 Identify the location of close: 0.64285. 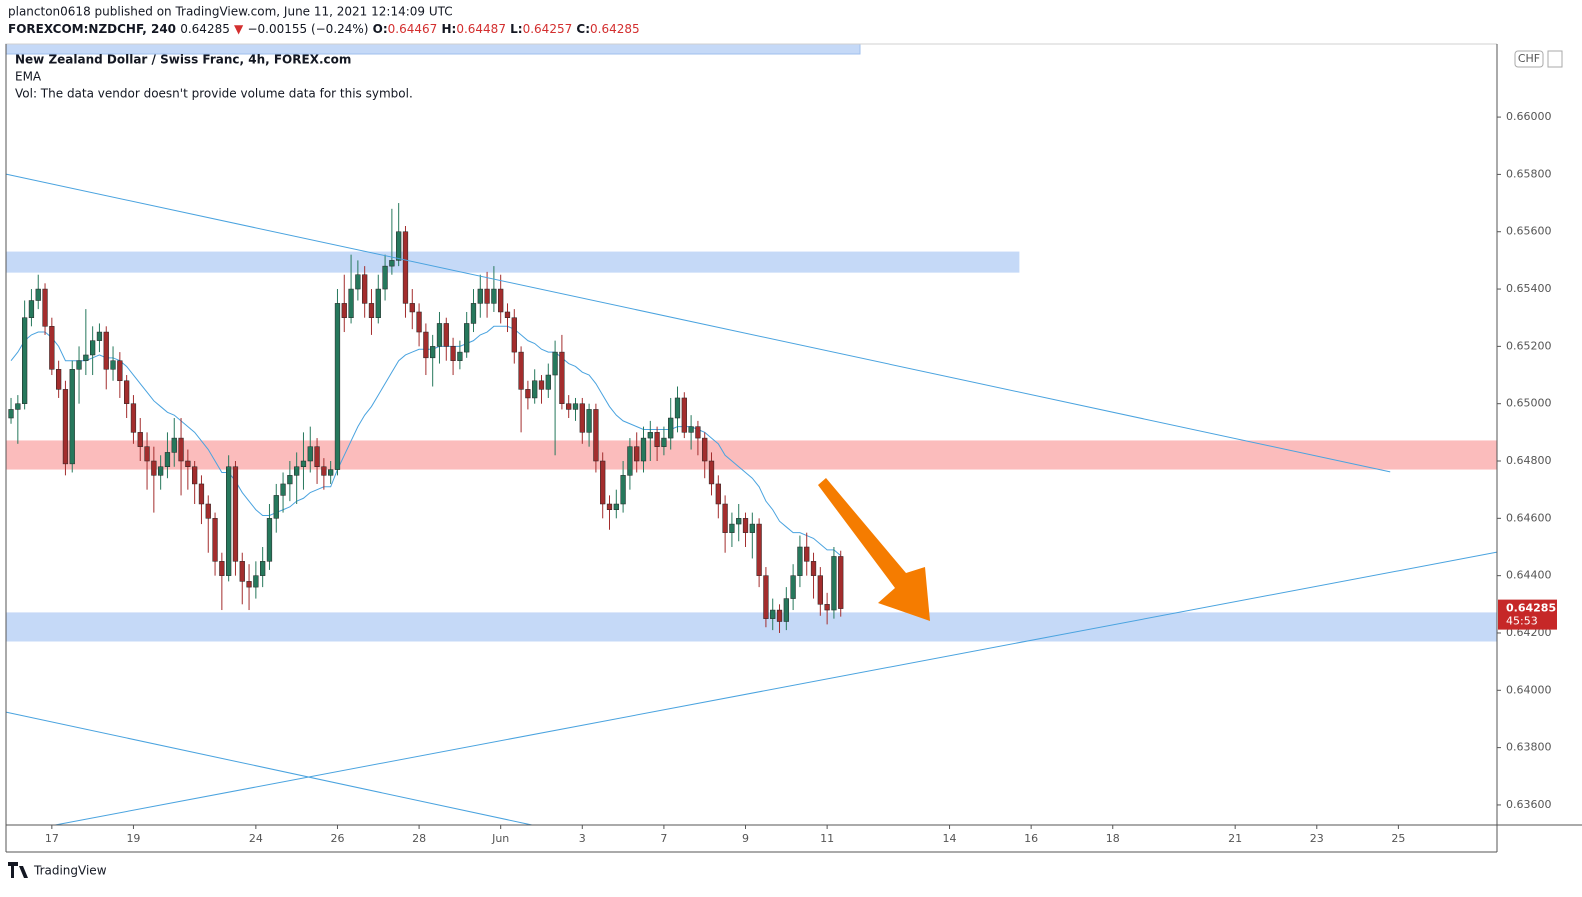
(615, 29).